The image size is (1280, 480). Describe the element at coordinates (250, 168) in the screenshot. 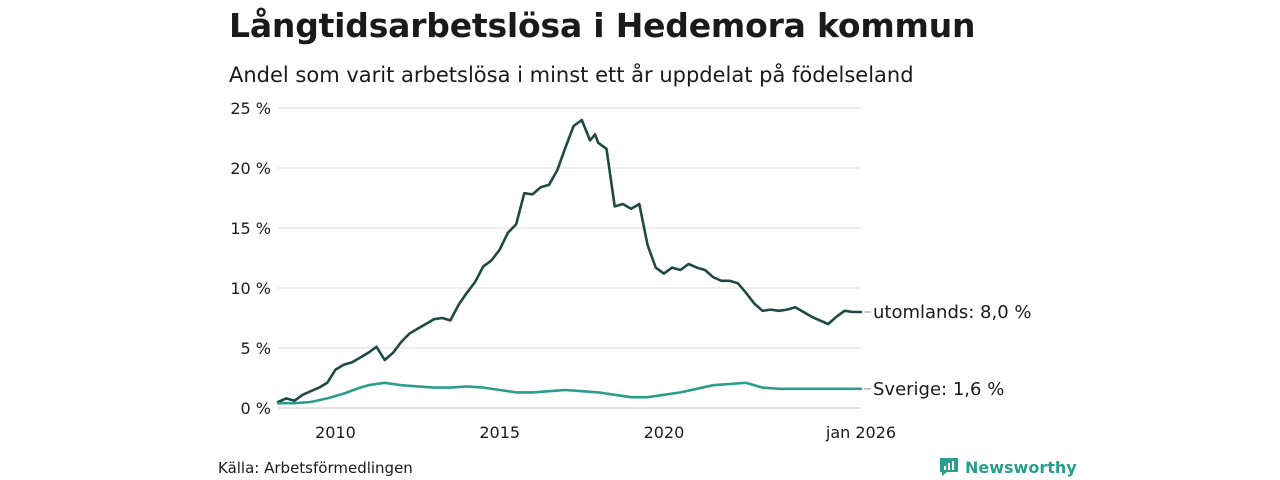

I see `y-tick-label: 20 %` at that location.